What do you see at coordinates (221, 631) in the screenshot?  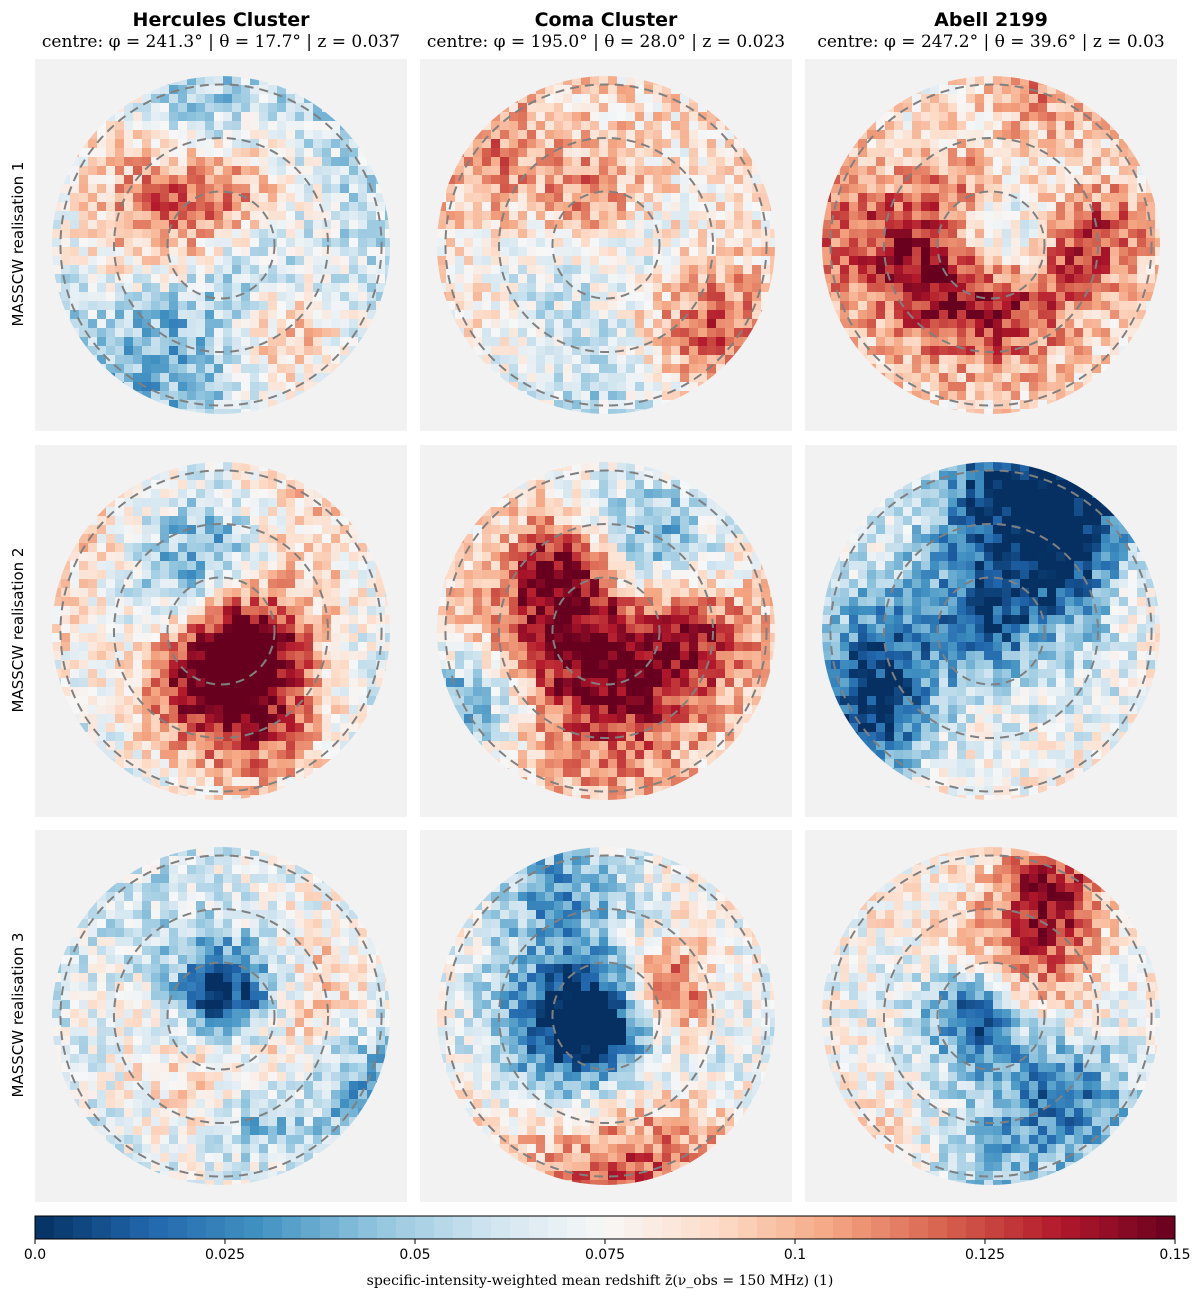 I see `dashed-ring` at bounding box center [221, 631].